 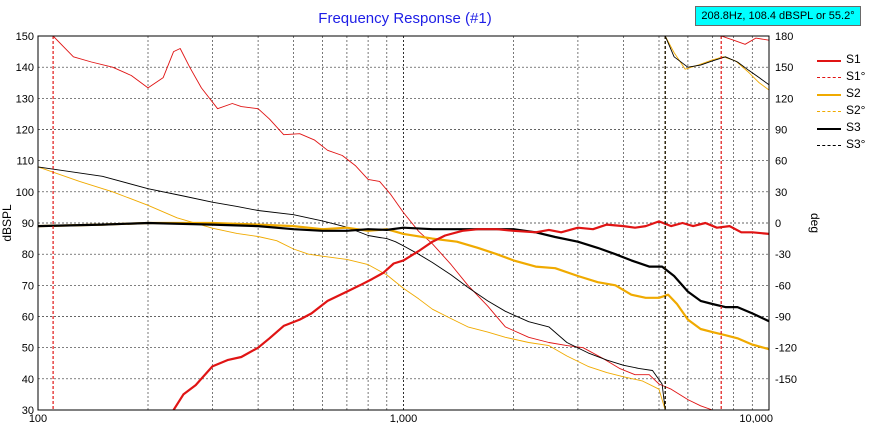 What do you see at coordinates (7, 223) in the screenshot?
I see `y-axis-label: dBSPL` at bounding box center [7, 223].